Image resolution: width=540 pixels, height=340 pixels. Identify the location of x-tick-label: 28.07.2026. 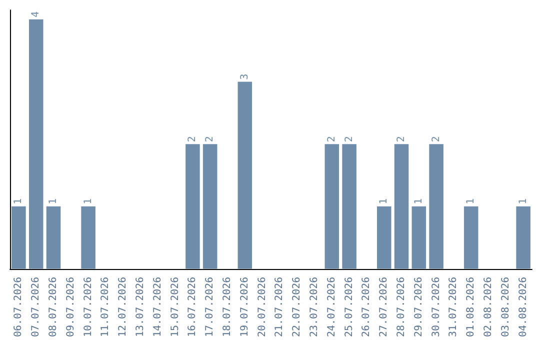
(401, 307).